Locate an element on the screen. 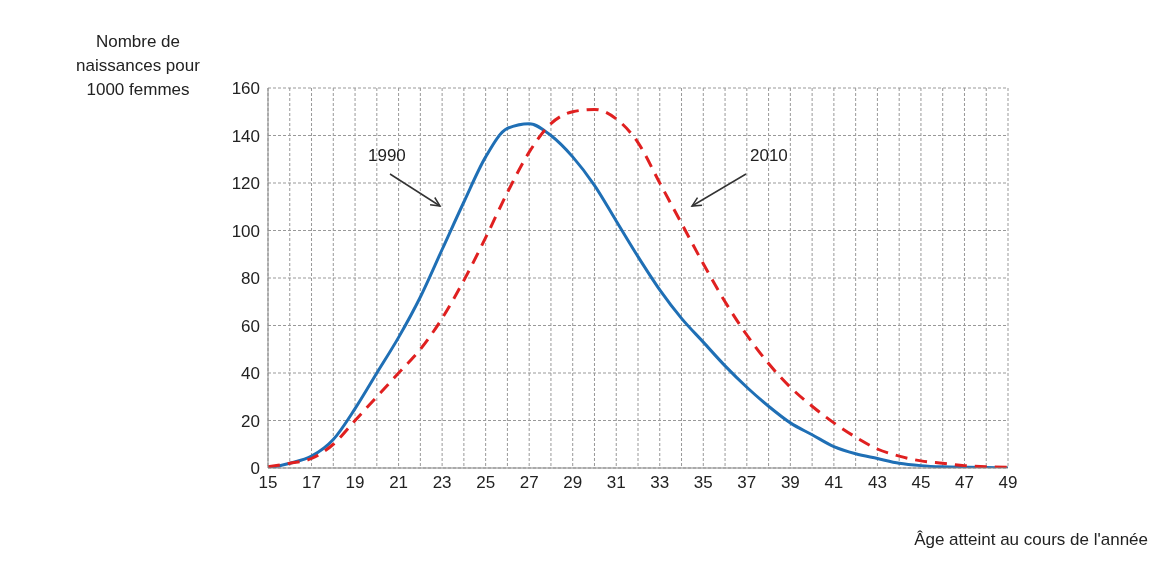 The height and width of the screenshot is (564, 1155). y-tick-label: 20 is located at coordinates (250, 421).